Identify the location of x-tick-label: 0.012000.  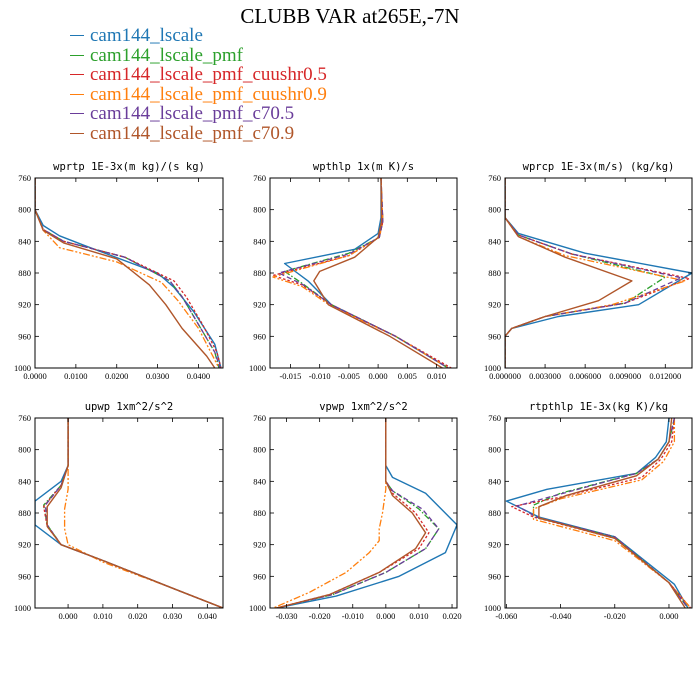
(665, 376).